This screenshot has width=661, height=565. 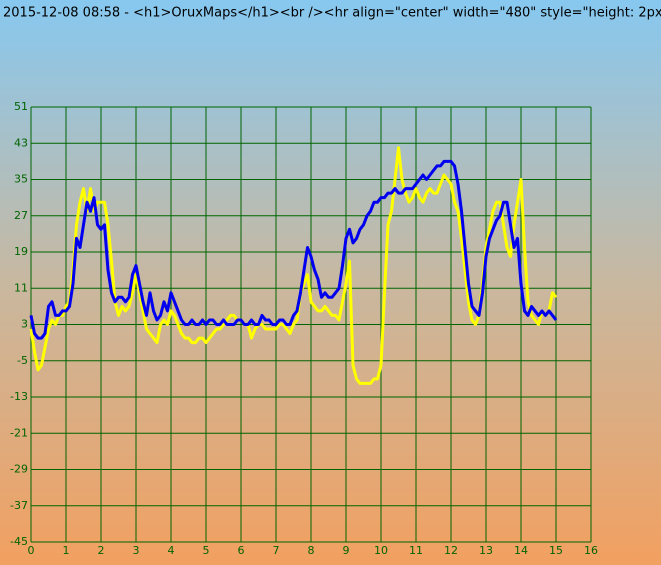 What do you see at coordinates (206, 550) in the screenshot?
I see `x-tick-label: 5` at bounding box center [206, 550].